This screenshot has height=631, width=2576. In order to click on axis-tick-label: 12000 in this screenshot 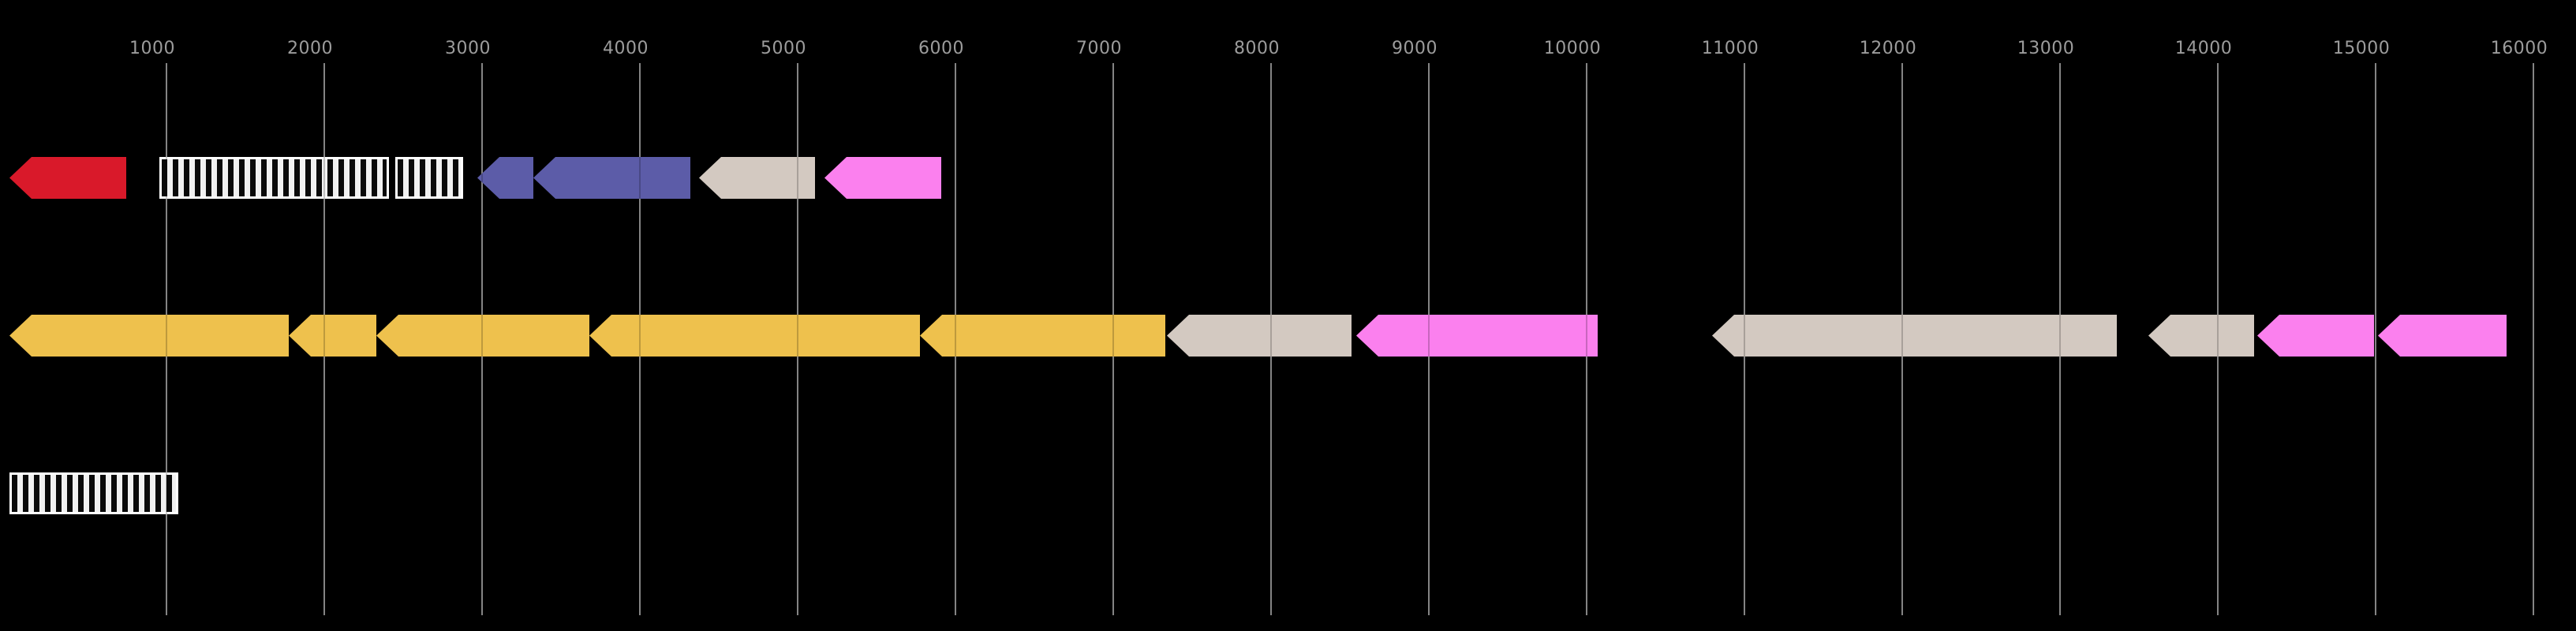, I will do `click(1888, 48)`.